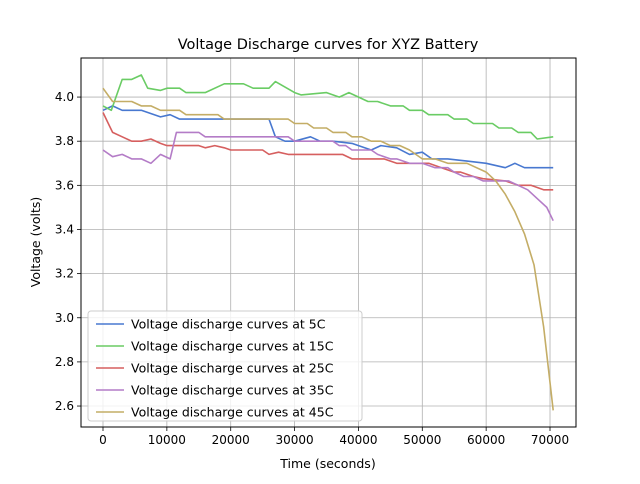 The width and height of the screenshot is (640, 484). Describe the element at coordinates (334, 437) in the screenshot. I see `x-ticks: 0 10000 20000 30000 40000 50000 60000 70000` at that location.